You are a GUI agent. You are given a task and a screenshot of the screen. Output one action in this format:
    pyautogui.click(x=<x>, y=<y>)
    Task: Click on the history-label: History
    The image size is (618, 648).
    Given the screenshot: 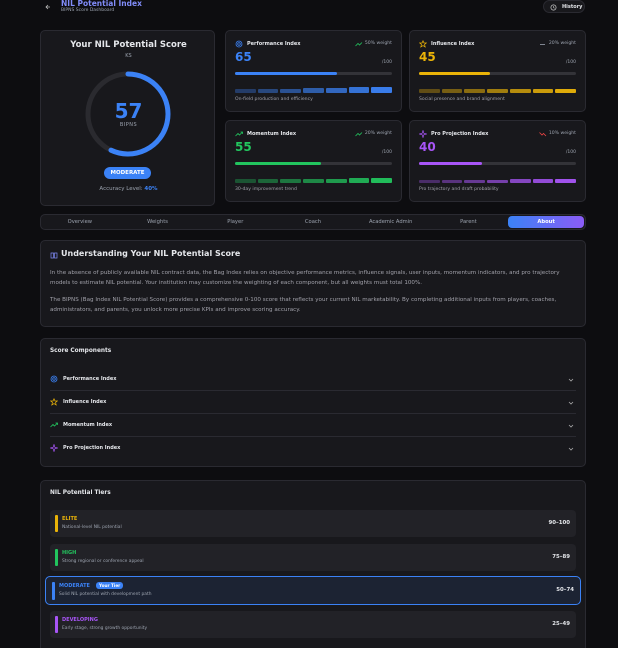 What is the action you would take?
    pyautogui.click(x=572, y=6)
    